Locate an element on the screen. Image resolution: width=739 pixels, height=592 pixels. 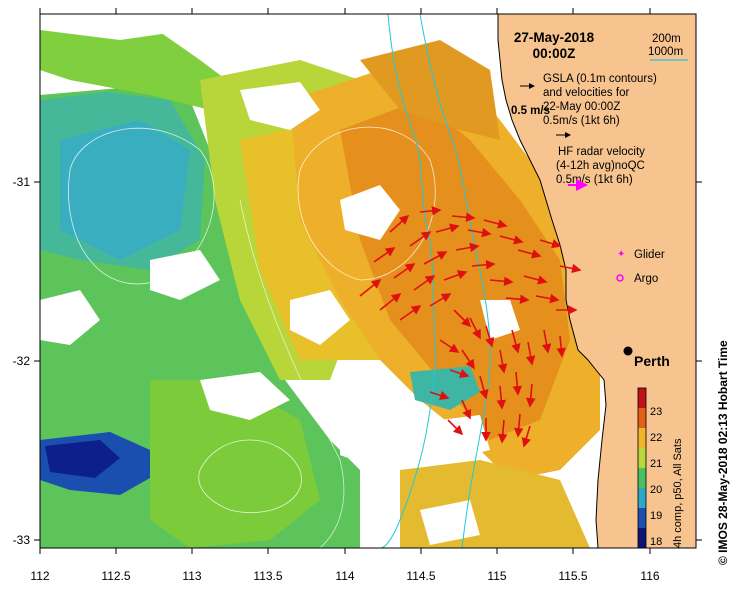
hf-legend-line2: (4-12h avg)noQC is located at coordinates (600, 166).